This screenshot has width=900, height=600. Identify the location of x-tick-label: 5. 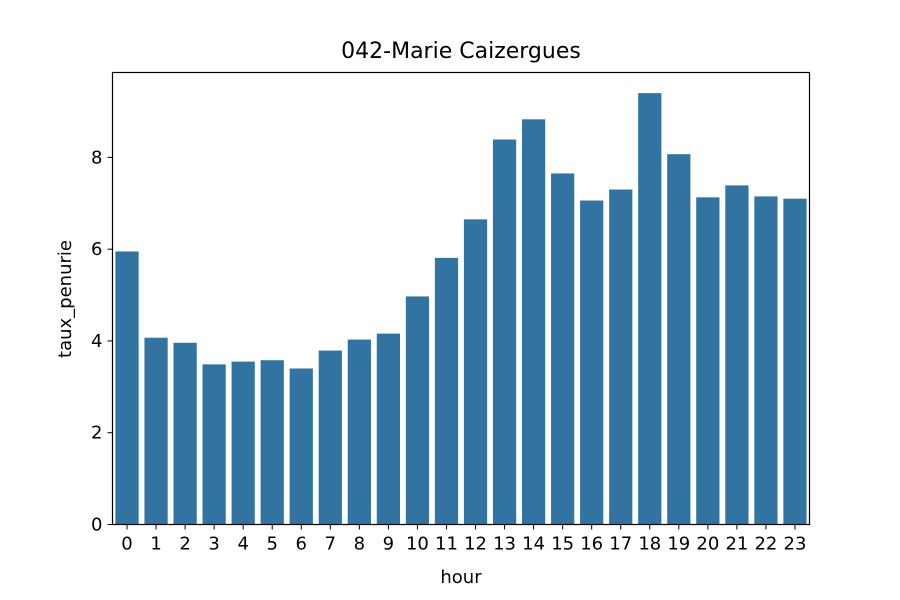
(272, 544).